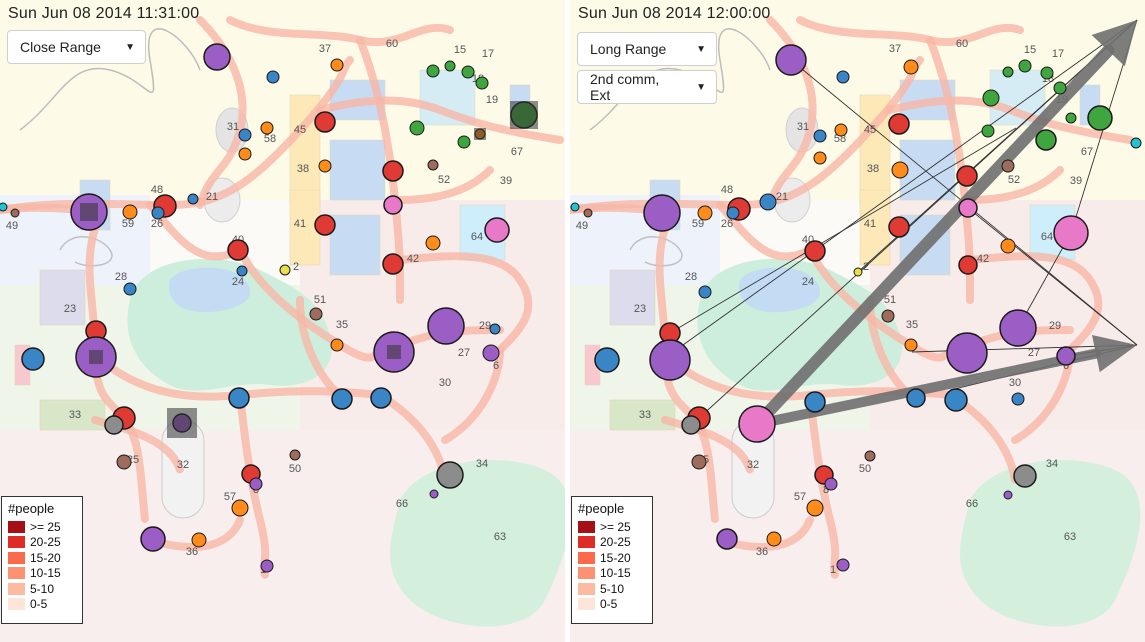  What do you see at coordinates (647, 49) in the screenshot?
I see `range-dropdown-right: Long Range ▼` at bounding box center [647, 49].